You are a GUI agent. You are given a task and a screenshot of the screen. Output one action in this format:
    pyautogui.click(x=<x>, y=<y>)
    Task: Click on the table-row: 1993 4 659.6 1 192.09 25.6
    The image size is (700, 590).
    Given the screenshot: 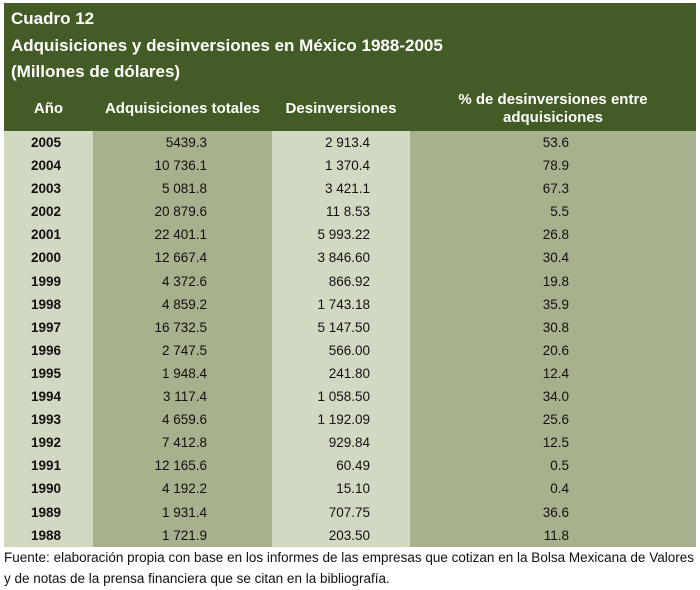 What is the action you would take?
    pyautogui.click(x=350, y=419)
    